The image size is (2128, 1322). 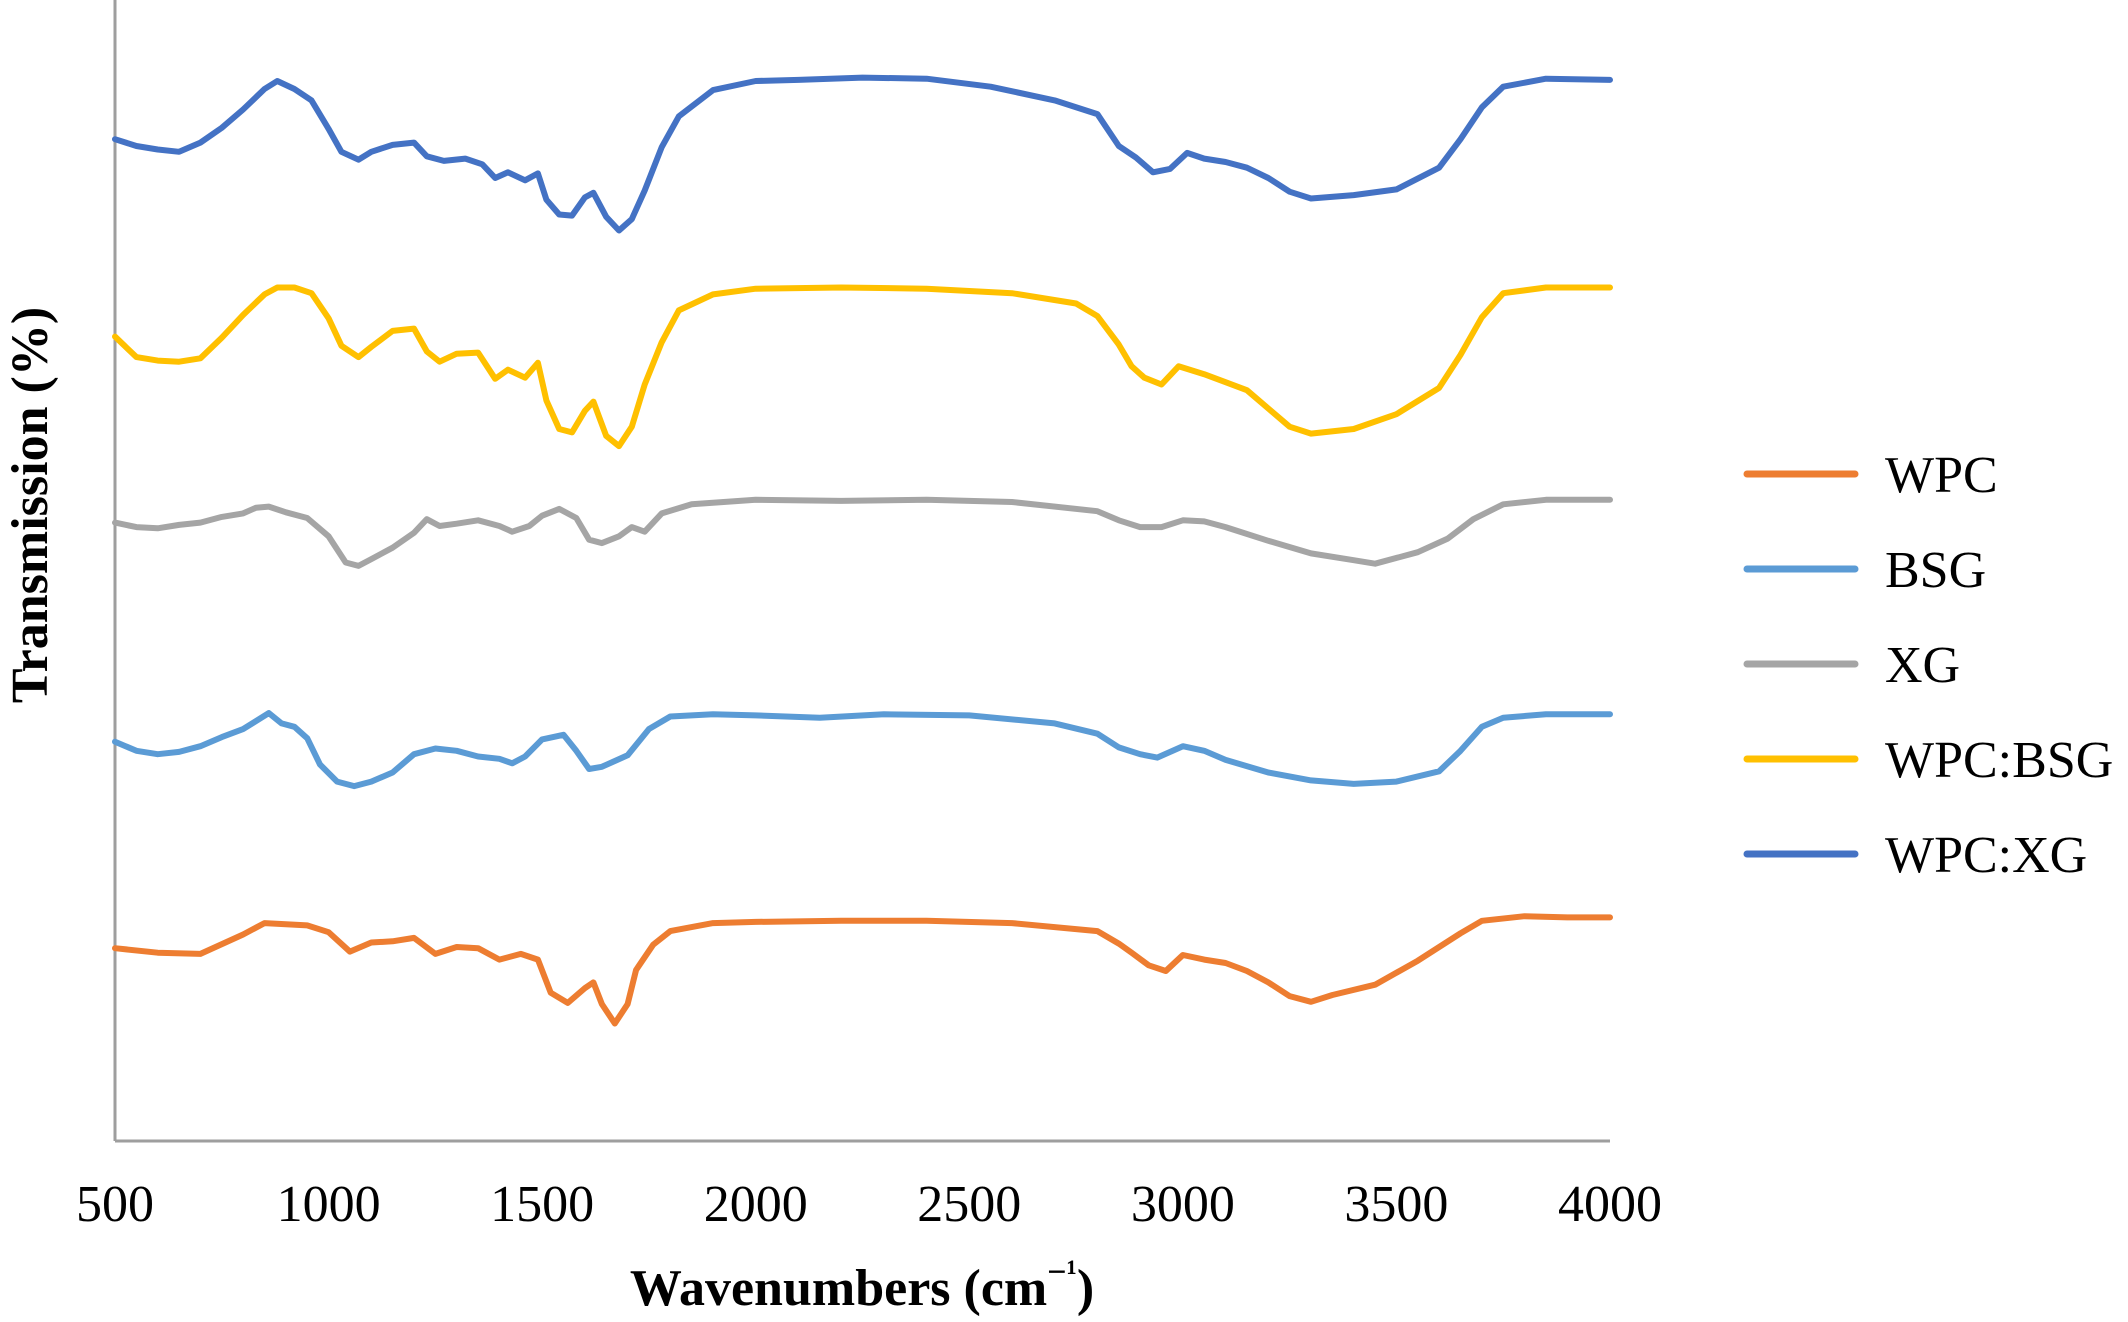 What do you see at coordinates (1183, 1204) in the screenshot?
I see `x-tick-label-3000: 3000` at bounding box center [1183, 1204].